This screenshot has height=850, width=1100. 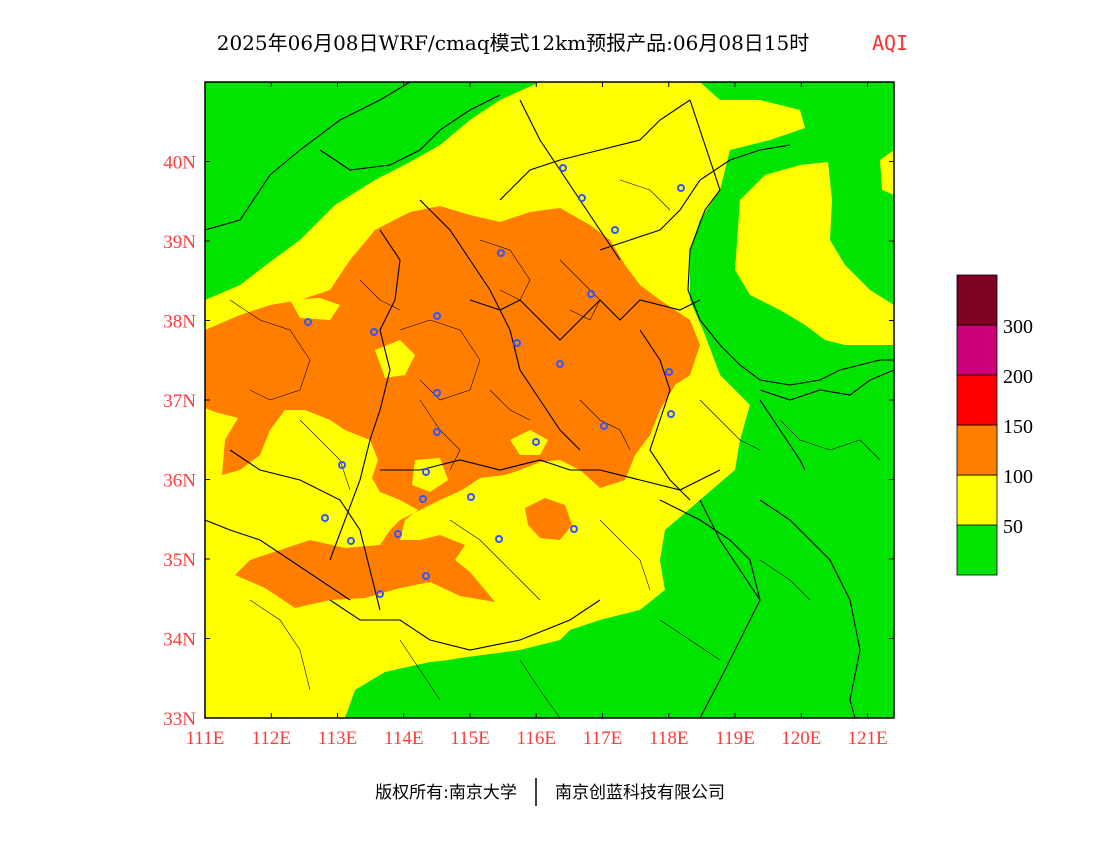 What do you see at coordinates (801, 738) in the screenshot?
I see `x-tick-label: 120E` at bounding box center [801, 738].